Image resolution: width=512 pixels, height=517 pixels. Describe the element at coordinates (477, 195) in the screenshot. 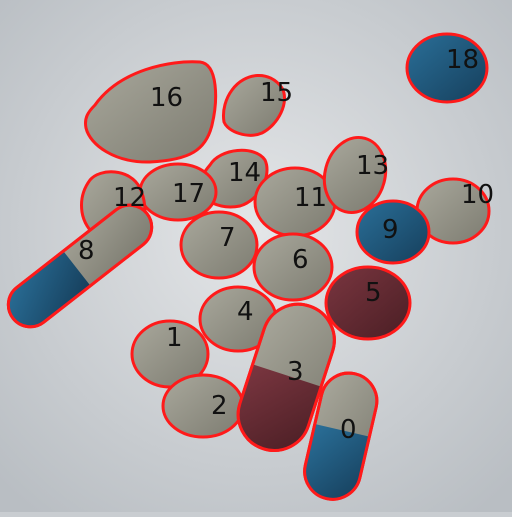

I see `label-10: 10` at that location.